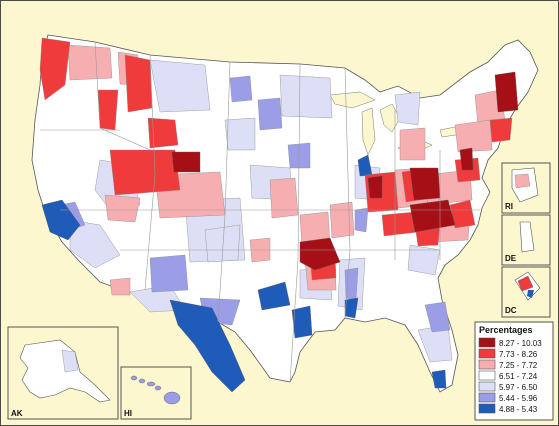 This screenshot has height=426, width=559. Describe the element at coordinates (518, 354) in the screenshot. I see `legend-label: 7.73 - 8.26` at that location.